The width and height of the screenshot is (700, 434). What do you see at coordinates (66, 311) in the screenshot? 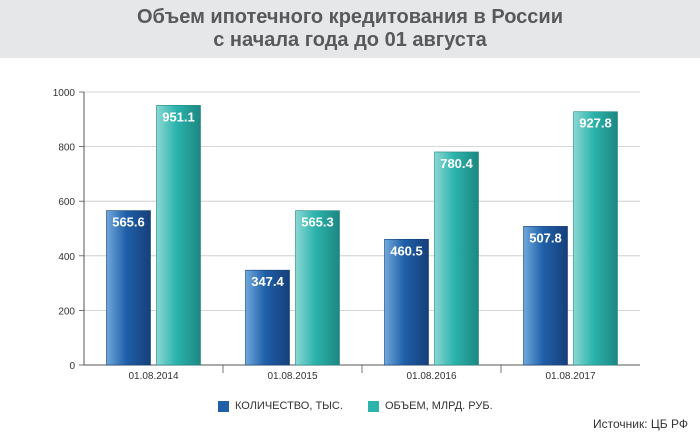
I see `y-tick-label-1: 200` at bounding box center [66, 311].